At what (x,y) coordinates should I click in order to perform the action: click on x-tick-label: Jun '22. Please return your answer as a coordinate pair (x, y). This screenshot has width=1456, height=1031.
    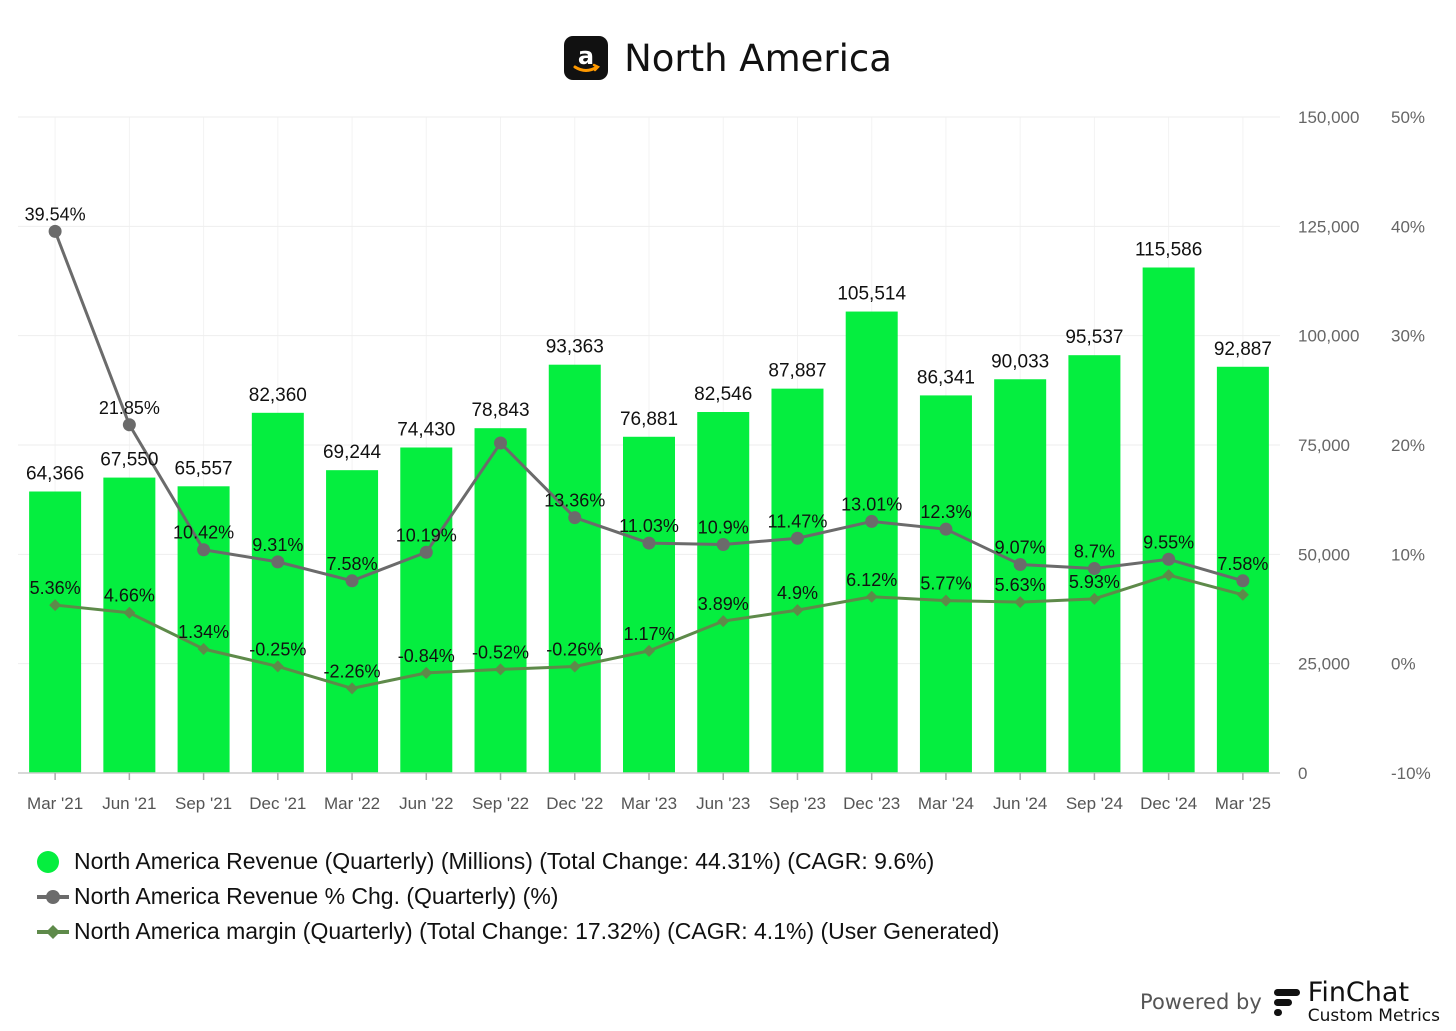
    Looking at the image, I should click on (426, 803).